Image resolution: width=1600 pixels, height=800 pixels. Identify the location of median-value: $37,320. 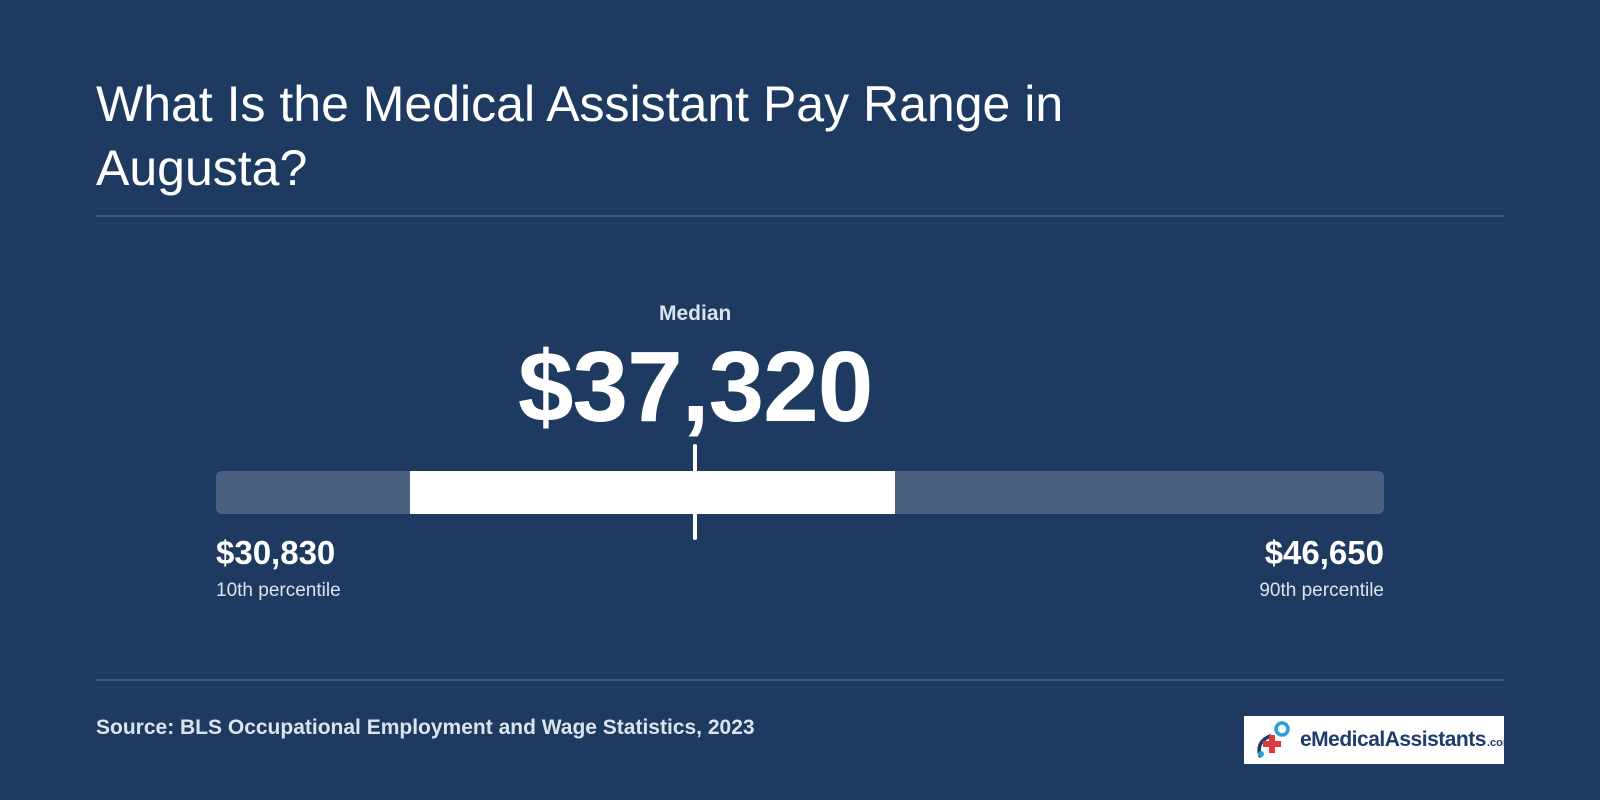
(695, 387).